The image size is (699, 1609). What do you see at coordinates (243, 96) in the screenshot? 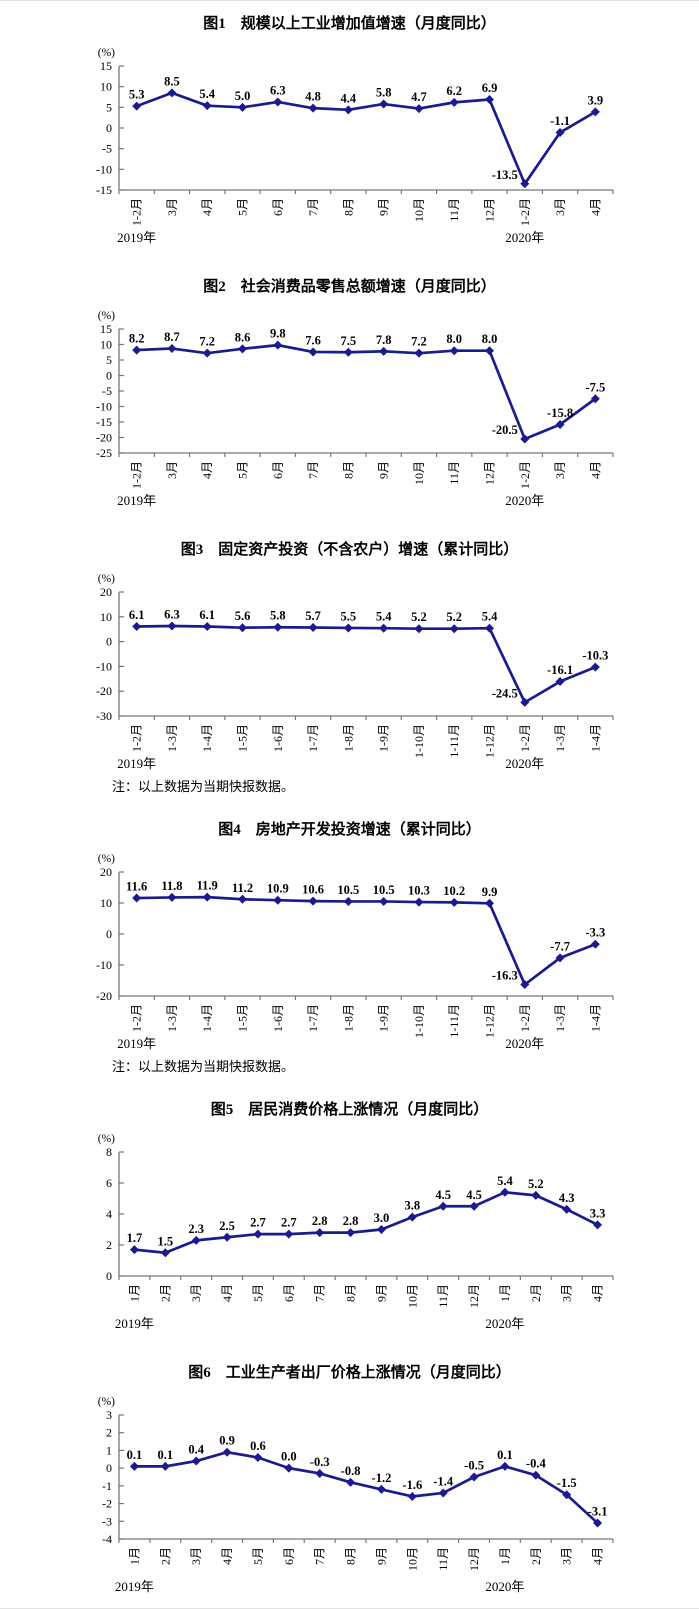
I see `data-value-label: 5.0` at bounding box center [243, 96].